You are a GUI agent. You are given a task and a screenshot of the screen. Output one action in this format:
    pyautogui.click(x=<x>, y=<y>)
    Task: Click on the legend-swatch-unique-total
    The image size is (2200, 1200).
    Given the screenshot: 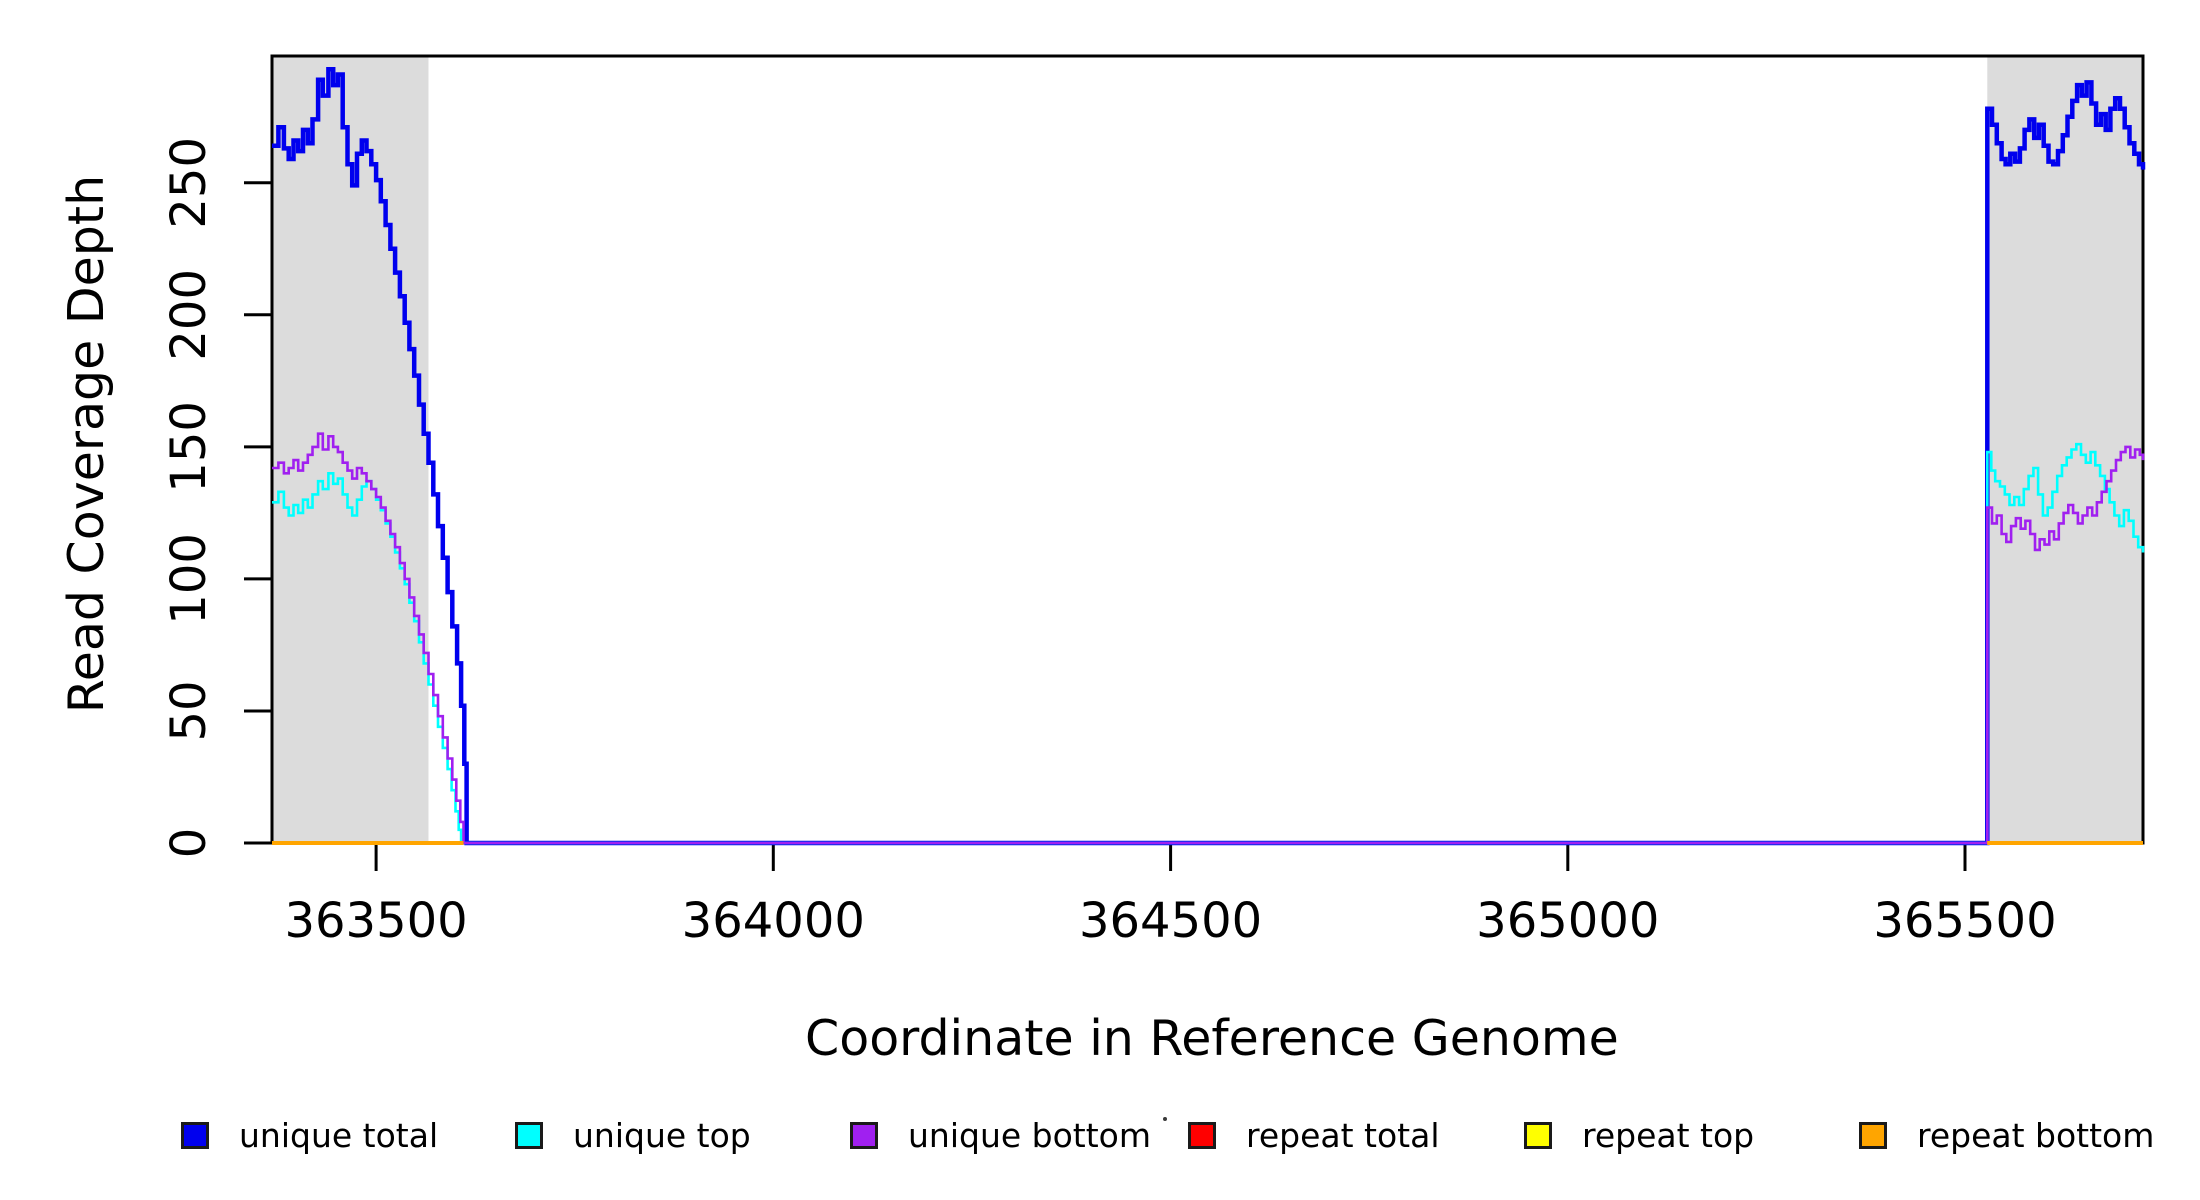 What is the action you would take?
    pyautogui.click(x=195, y=1135)
    